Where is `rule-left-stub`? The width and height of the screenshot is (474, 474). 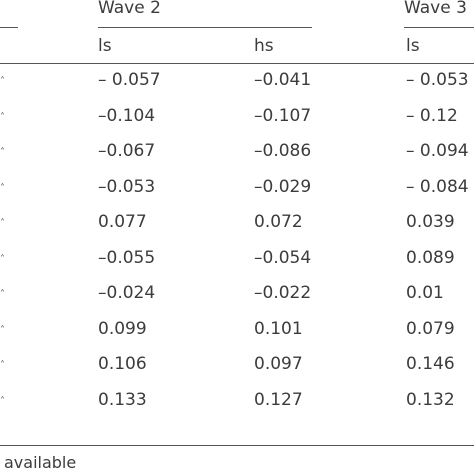 rule-left-stub is located at coordinates (9, 27).